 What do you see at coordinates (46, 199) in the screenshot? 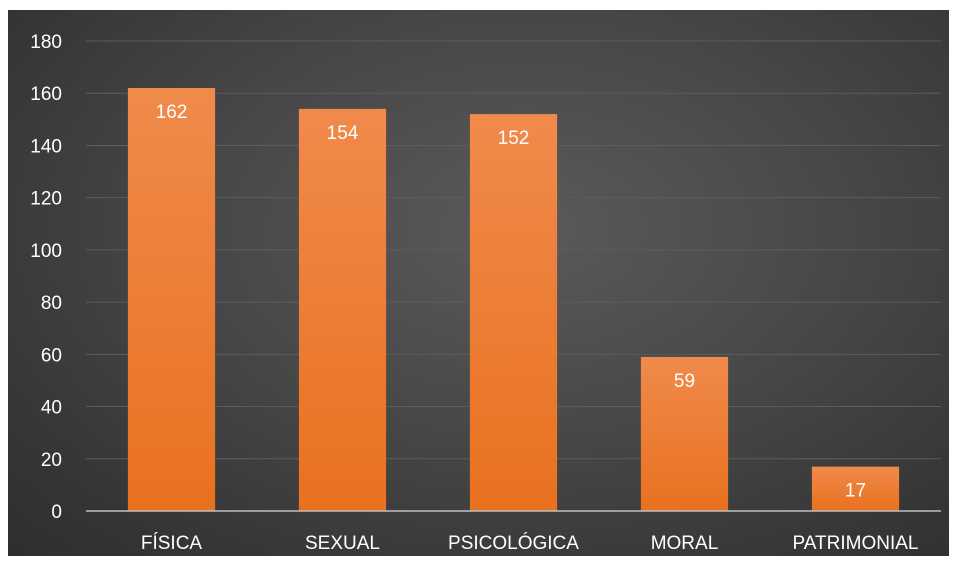
I see `y-tick-label-120: 120` at bounding box center [46, 199].